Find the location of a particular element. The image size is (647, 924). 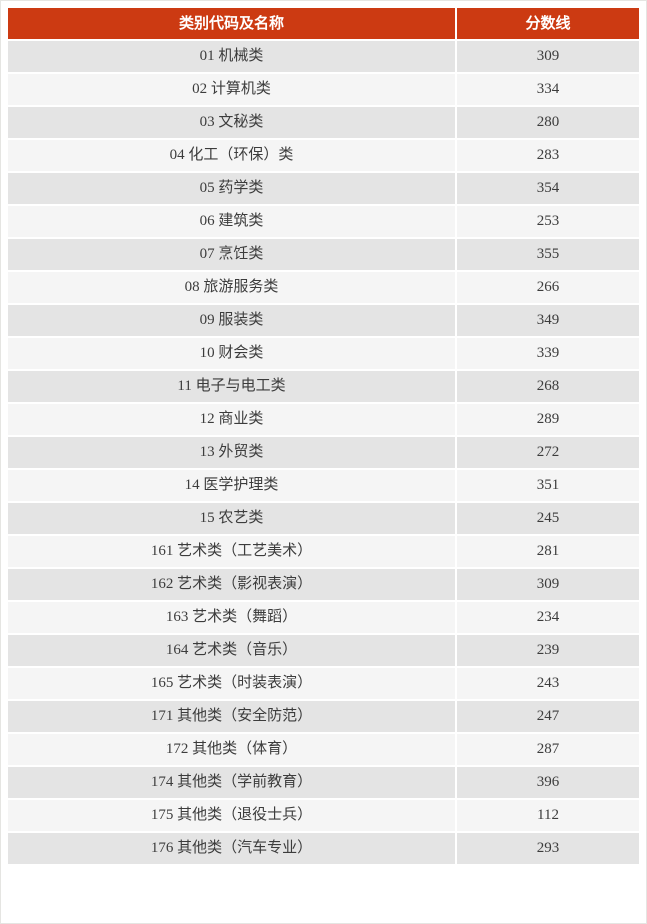

score-cell: 253 is located at coordinates (548, 221).